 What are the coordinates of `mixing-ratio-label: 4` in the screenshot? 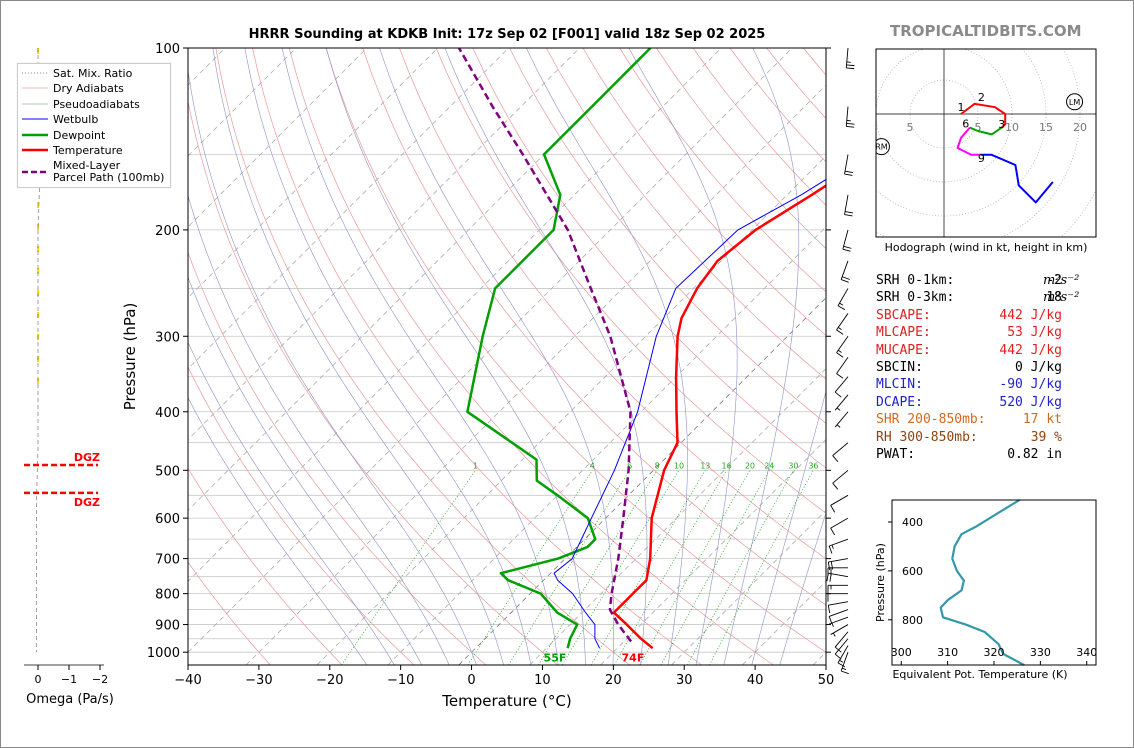 It's located at (592, 465).